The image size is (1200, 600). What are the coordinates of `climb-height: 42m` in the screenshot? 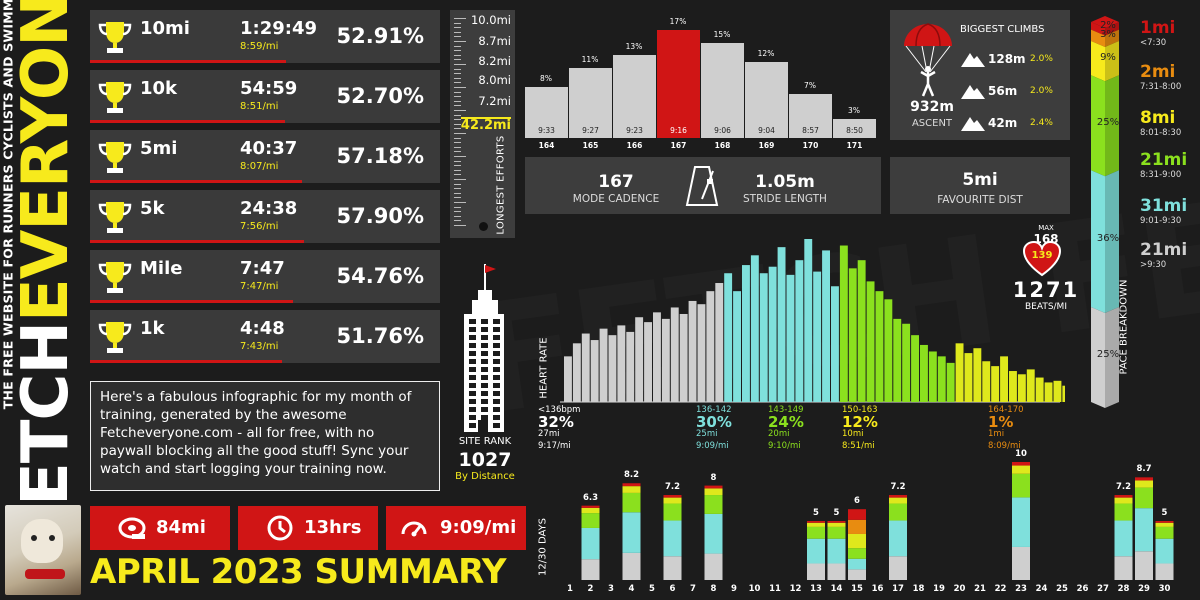 It's located at (1003, 123).